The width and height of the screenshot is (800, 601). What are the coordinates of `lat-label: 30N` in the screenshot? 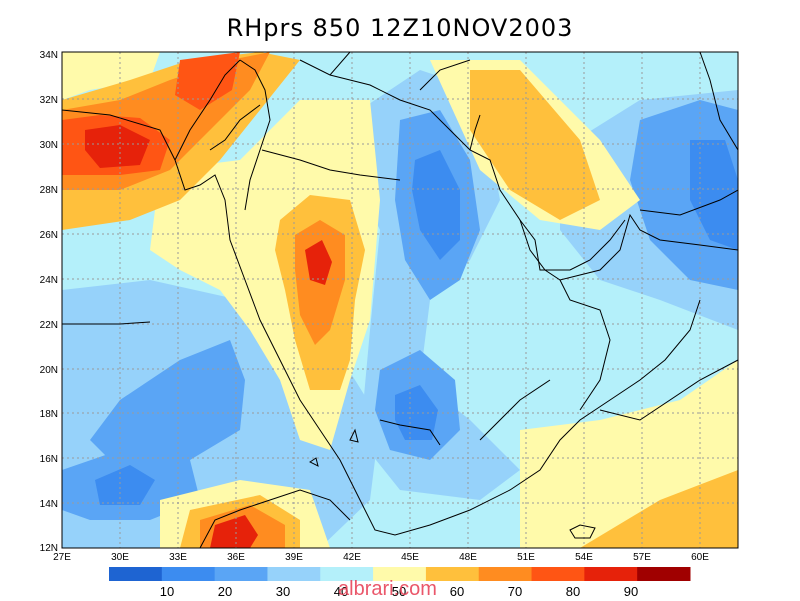 It's located at (49, 145).